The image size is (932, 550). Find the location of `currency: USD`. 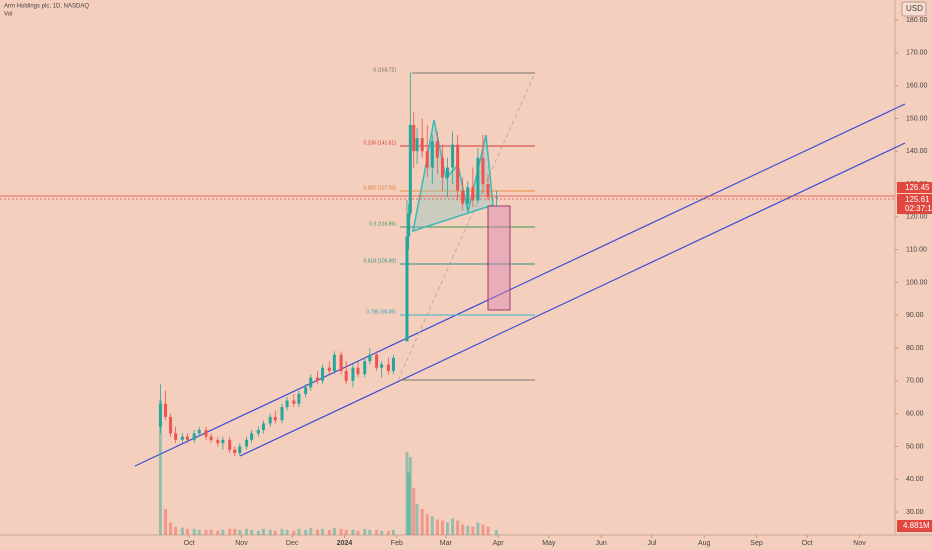

currency: USD is located at coordinates (914, 8).